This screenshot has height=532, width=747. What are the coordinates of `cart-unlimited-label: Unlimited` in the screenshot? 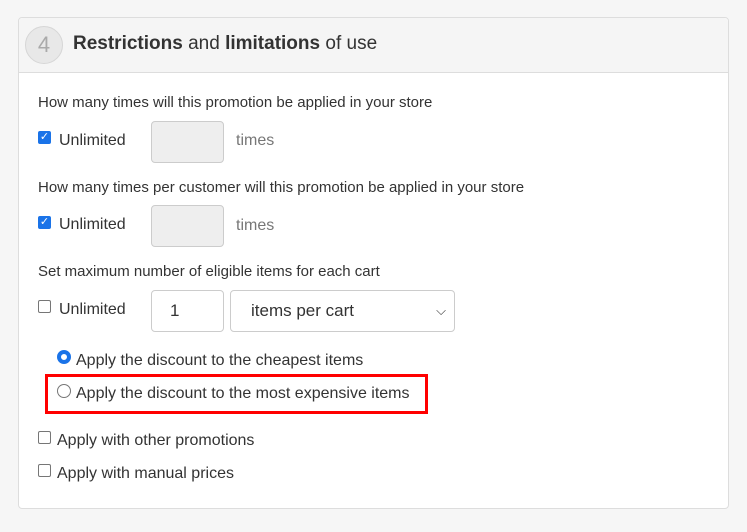 It's located at (92, 309).